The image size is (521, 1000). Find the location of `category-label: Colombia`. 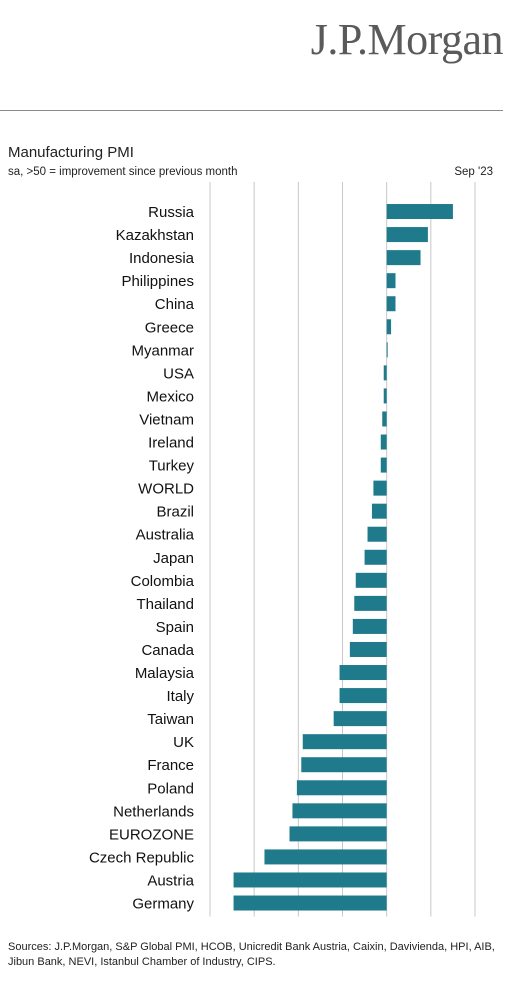

category-label: Colombia is located at coordinates (163, 581).